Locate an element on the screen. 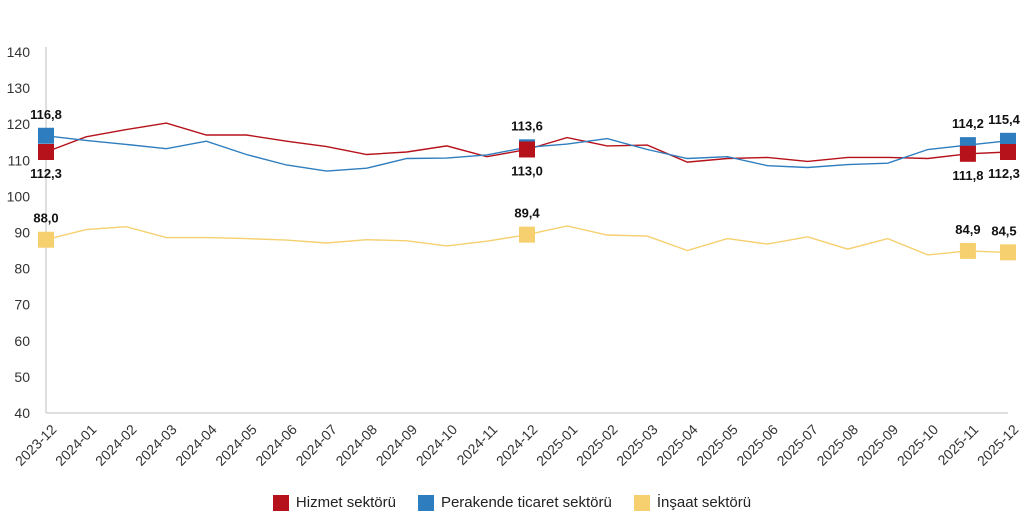 The image size is (1024, 526). data-label-1-0: 116,8 is located at coordinates (46, 114).